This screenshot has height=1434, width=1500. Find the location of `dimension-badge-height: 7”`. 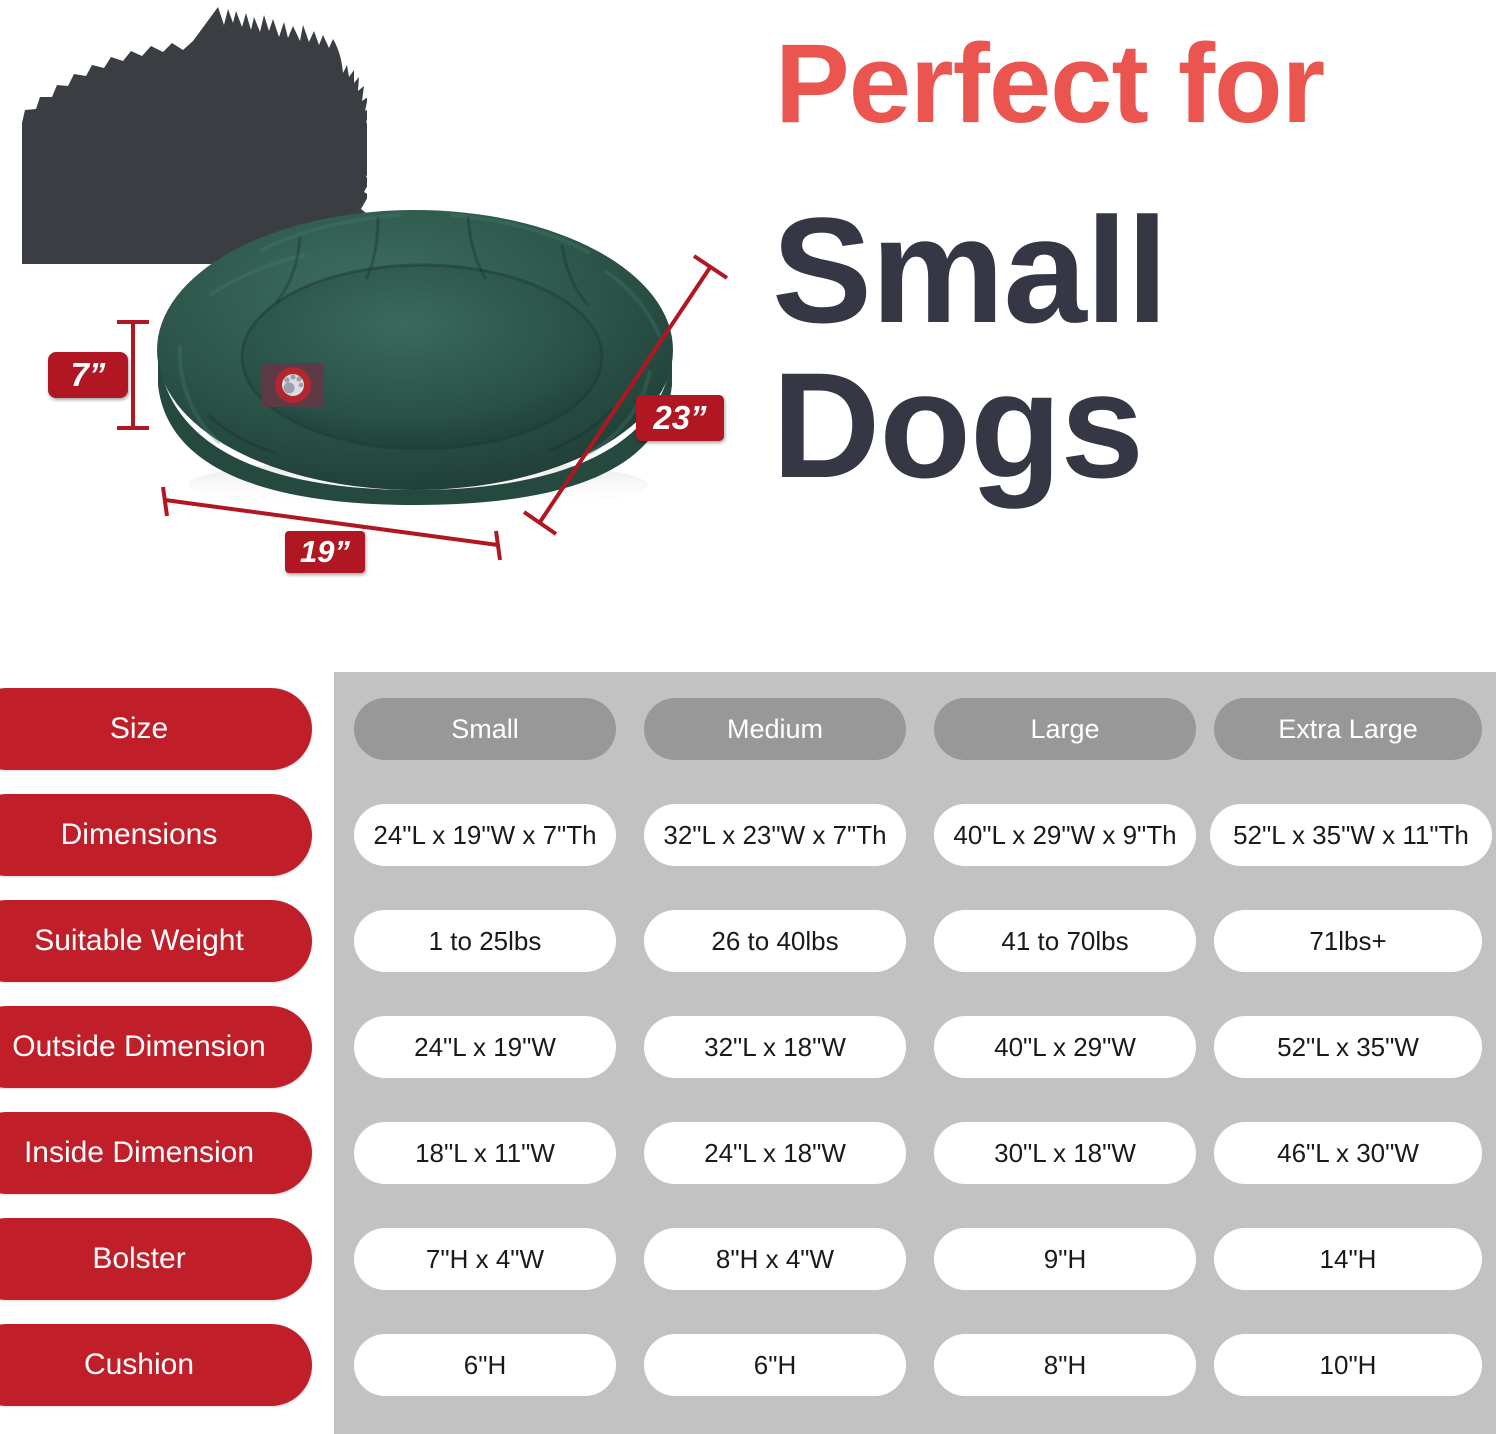

dimension-badge-height: 7” is located at coordinates (88, 375).